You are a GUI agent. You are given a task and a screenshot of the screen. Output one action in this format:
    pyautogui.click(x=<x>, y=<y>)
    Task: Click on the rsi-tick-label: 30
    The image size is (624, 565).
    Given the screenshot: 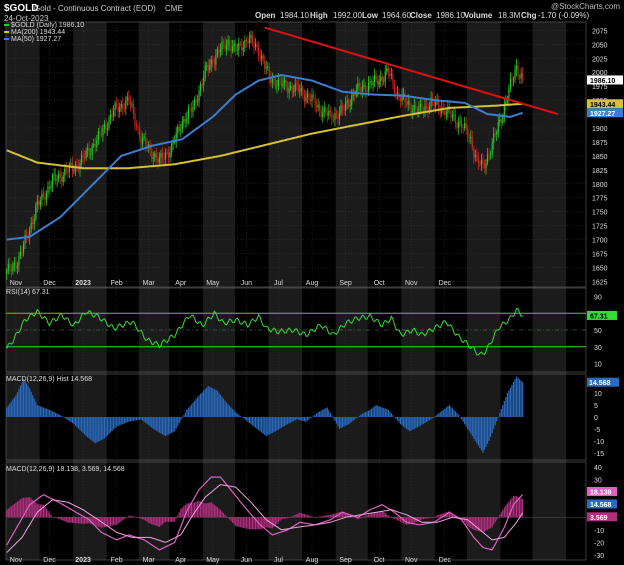 What is the action you would take?
    pyautogui.click(x=598, y=348)
    